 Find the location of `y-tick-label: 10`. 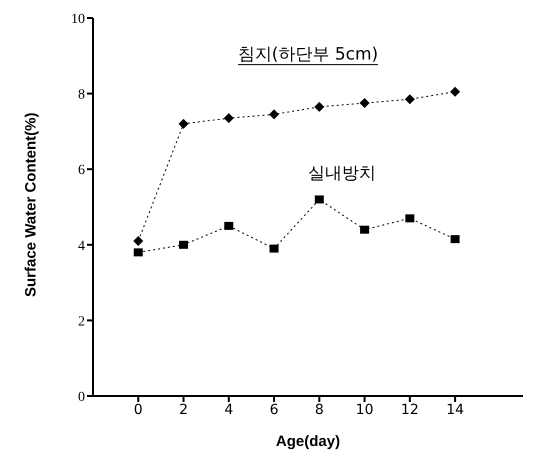

y-tick-label: 10 is located at coordinates (78, 19).